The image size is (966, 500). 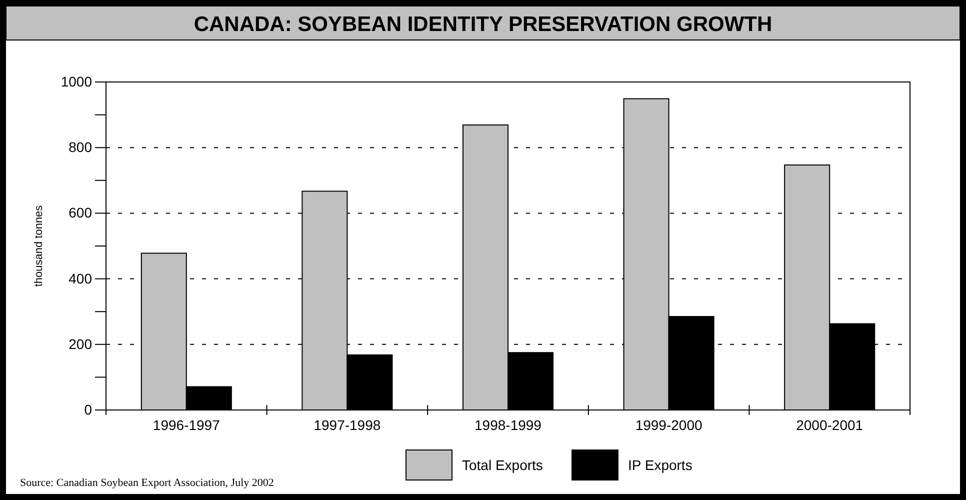 What do you see at coordinates (186, 425) in the screenshot?
I see `x-tick-label: 1996-1997` at bounding box center [186, 425].